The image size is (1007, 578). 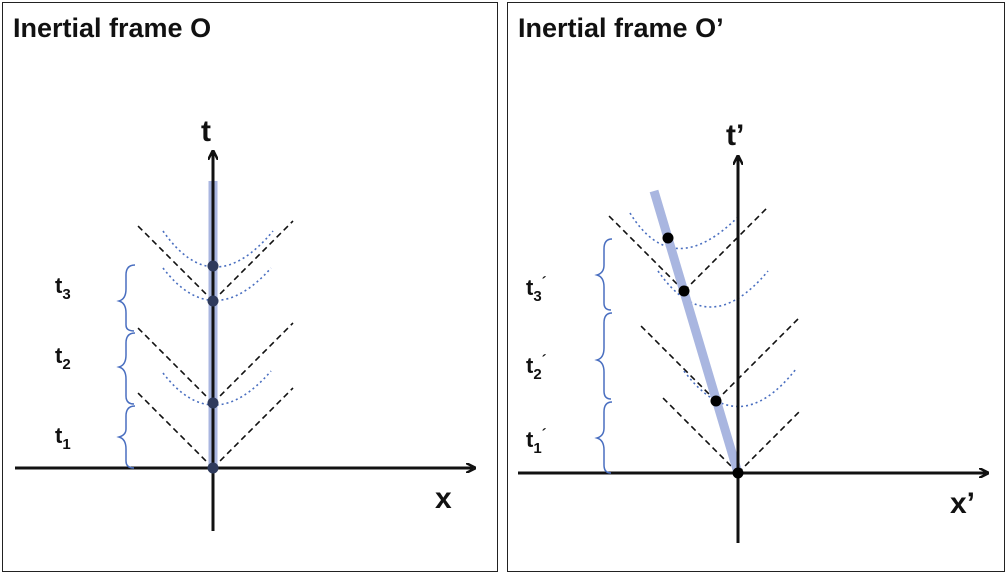 I want to click on light-cones-o-prime, so click(x=704, y=340).